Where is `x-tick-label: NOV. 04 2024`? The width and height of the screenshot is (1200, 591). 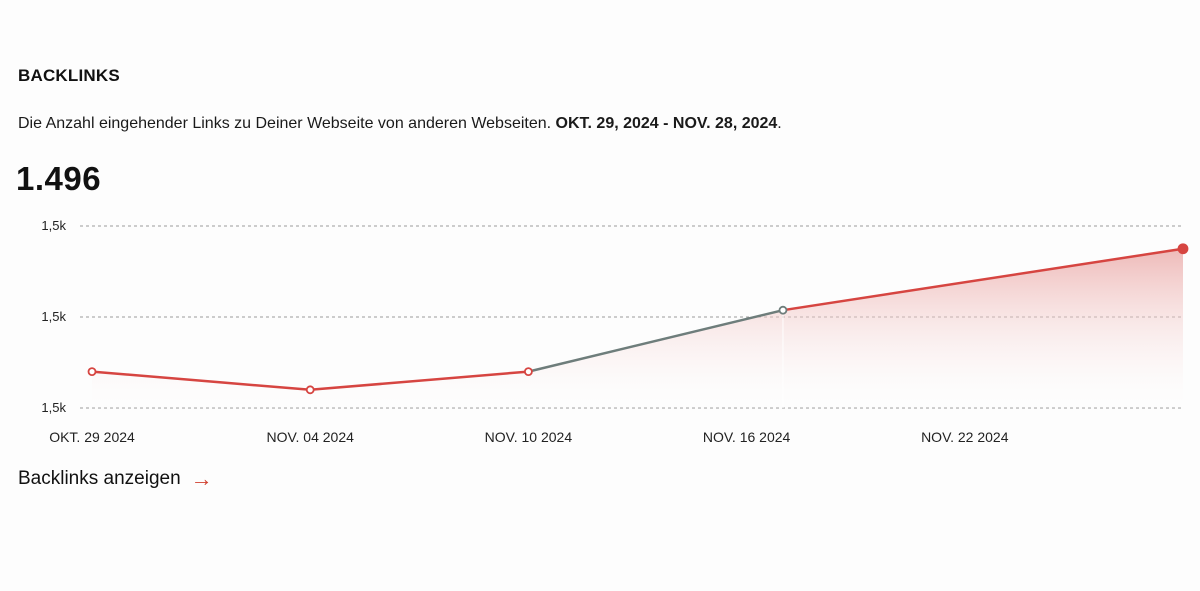
x-tick-label: NOV. 04 2024 is located at coordinates (310, 437).